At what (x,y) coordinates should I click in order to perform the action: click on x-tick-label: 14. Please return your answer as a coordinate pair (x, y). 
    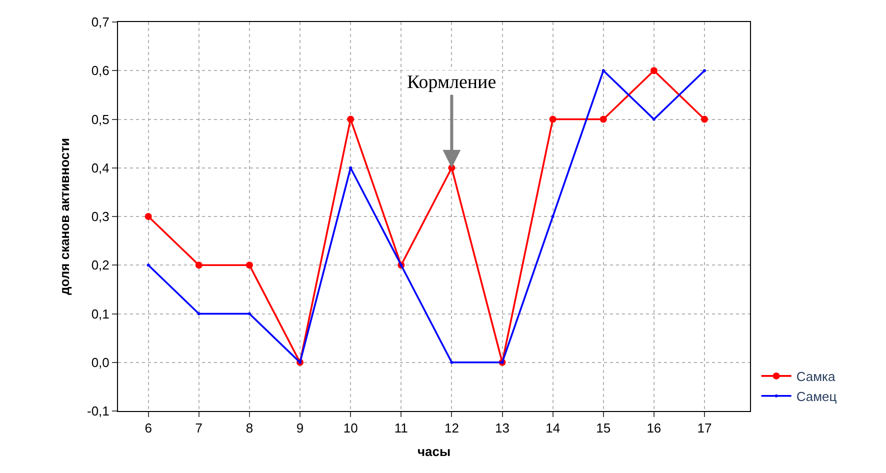
    Looking at the image, I should click on (553, 428).